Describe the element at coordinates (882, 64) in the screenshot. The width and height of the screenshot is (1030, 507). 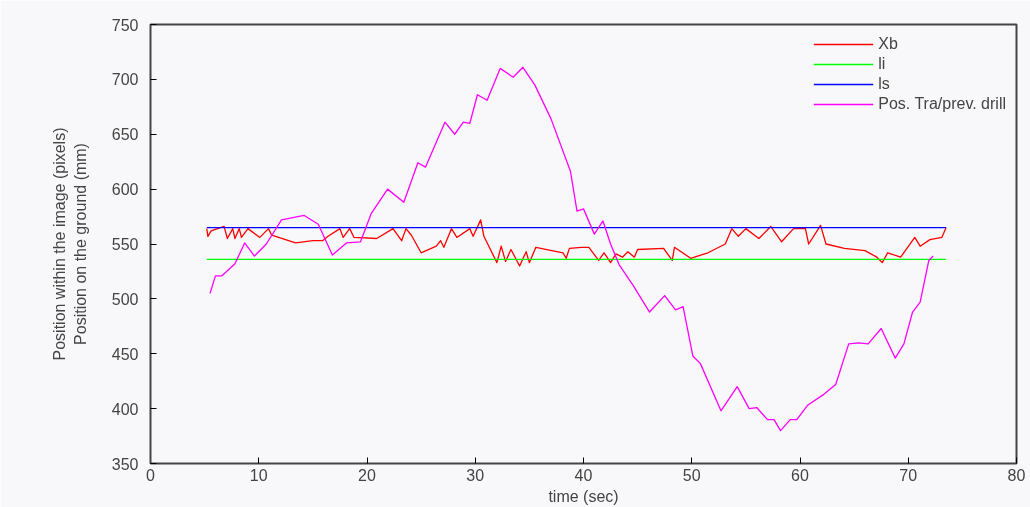
I see `legend-label: li` at that location.